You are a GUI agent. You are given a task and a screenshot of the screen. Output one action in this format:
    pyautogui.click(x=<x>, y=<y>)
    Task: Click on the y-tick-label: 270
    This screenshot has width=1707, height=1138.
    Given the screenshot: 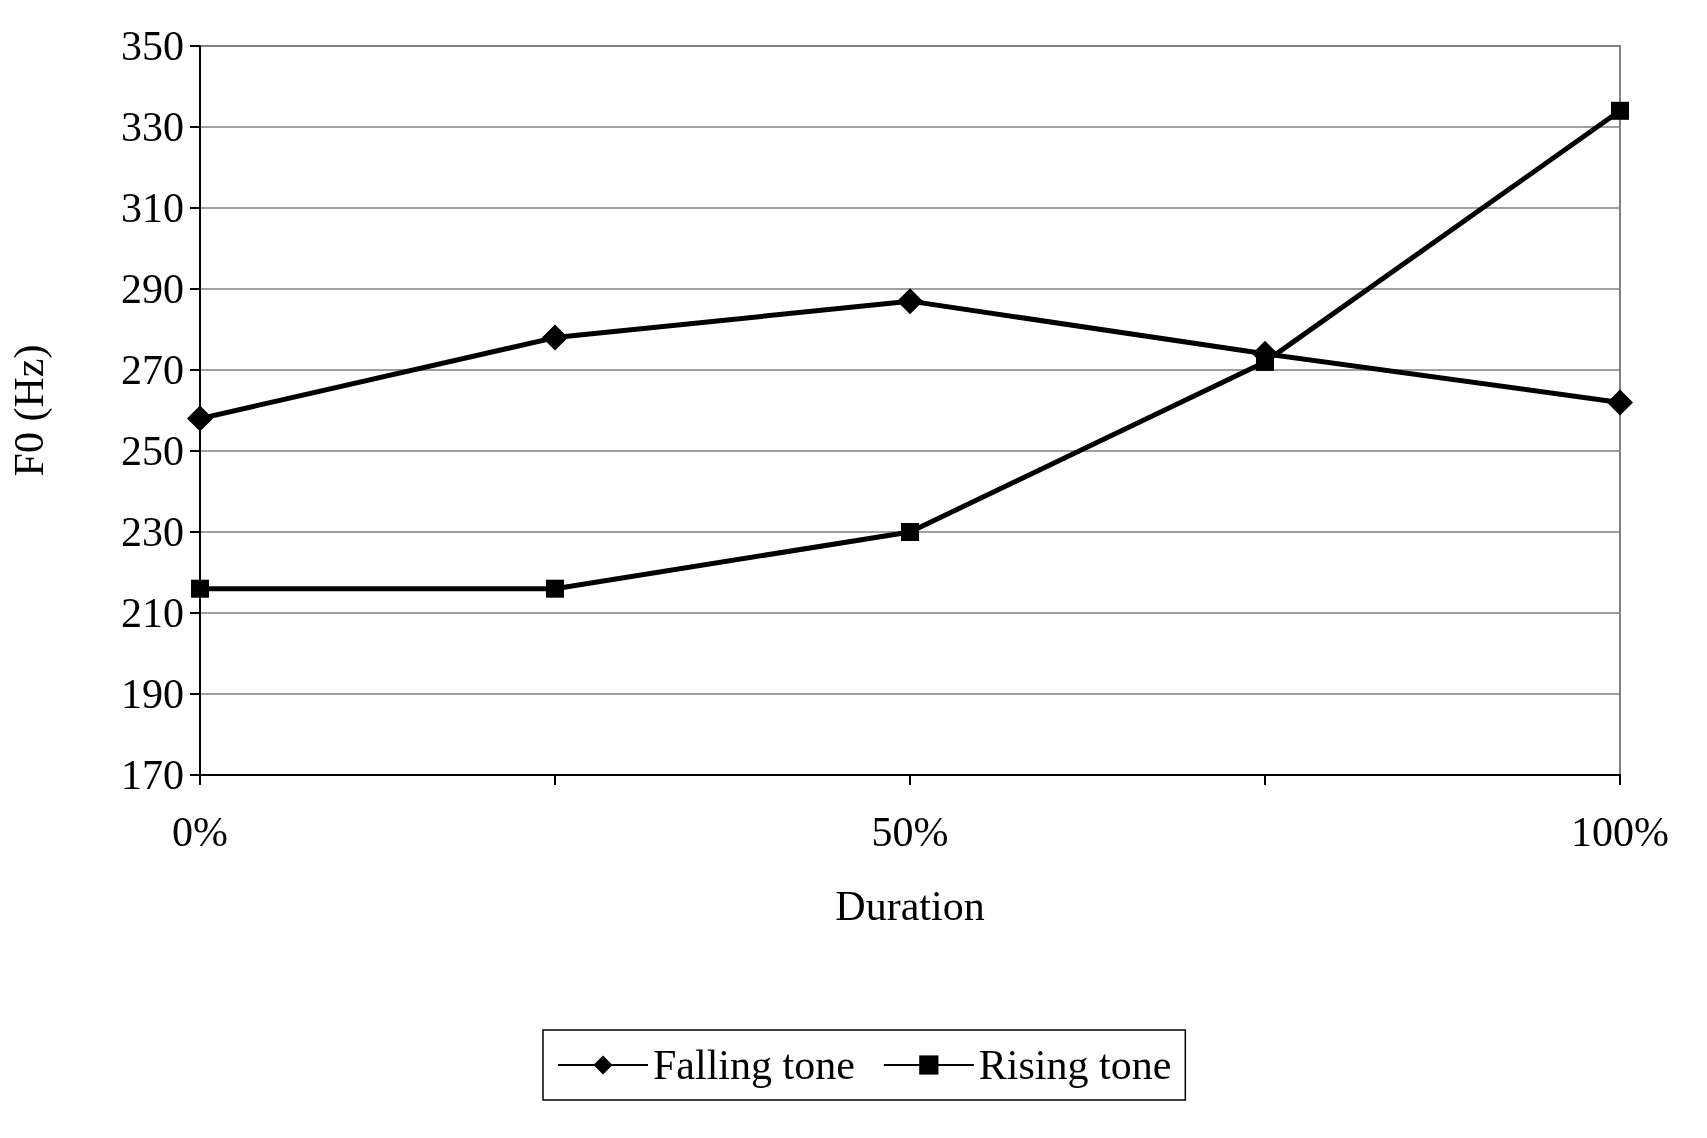 What is the action you would take?
    pyautogui.click(x=152, y=370)
    